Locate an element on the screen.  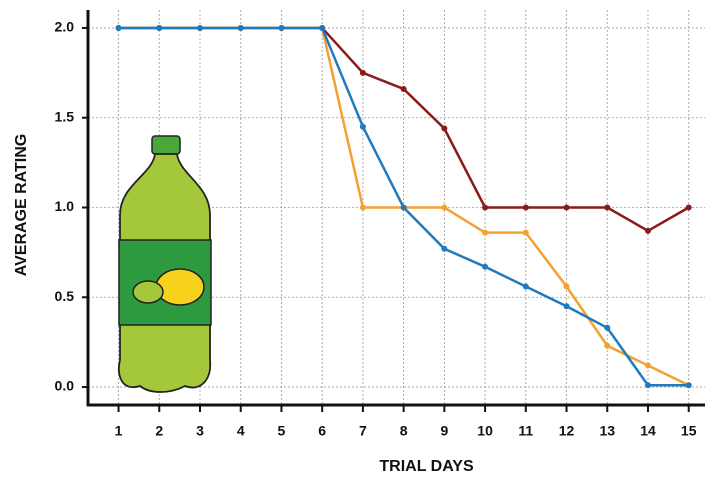
y-tick-label: 0.0 is located at coordinates (65, 386).